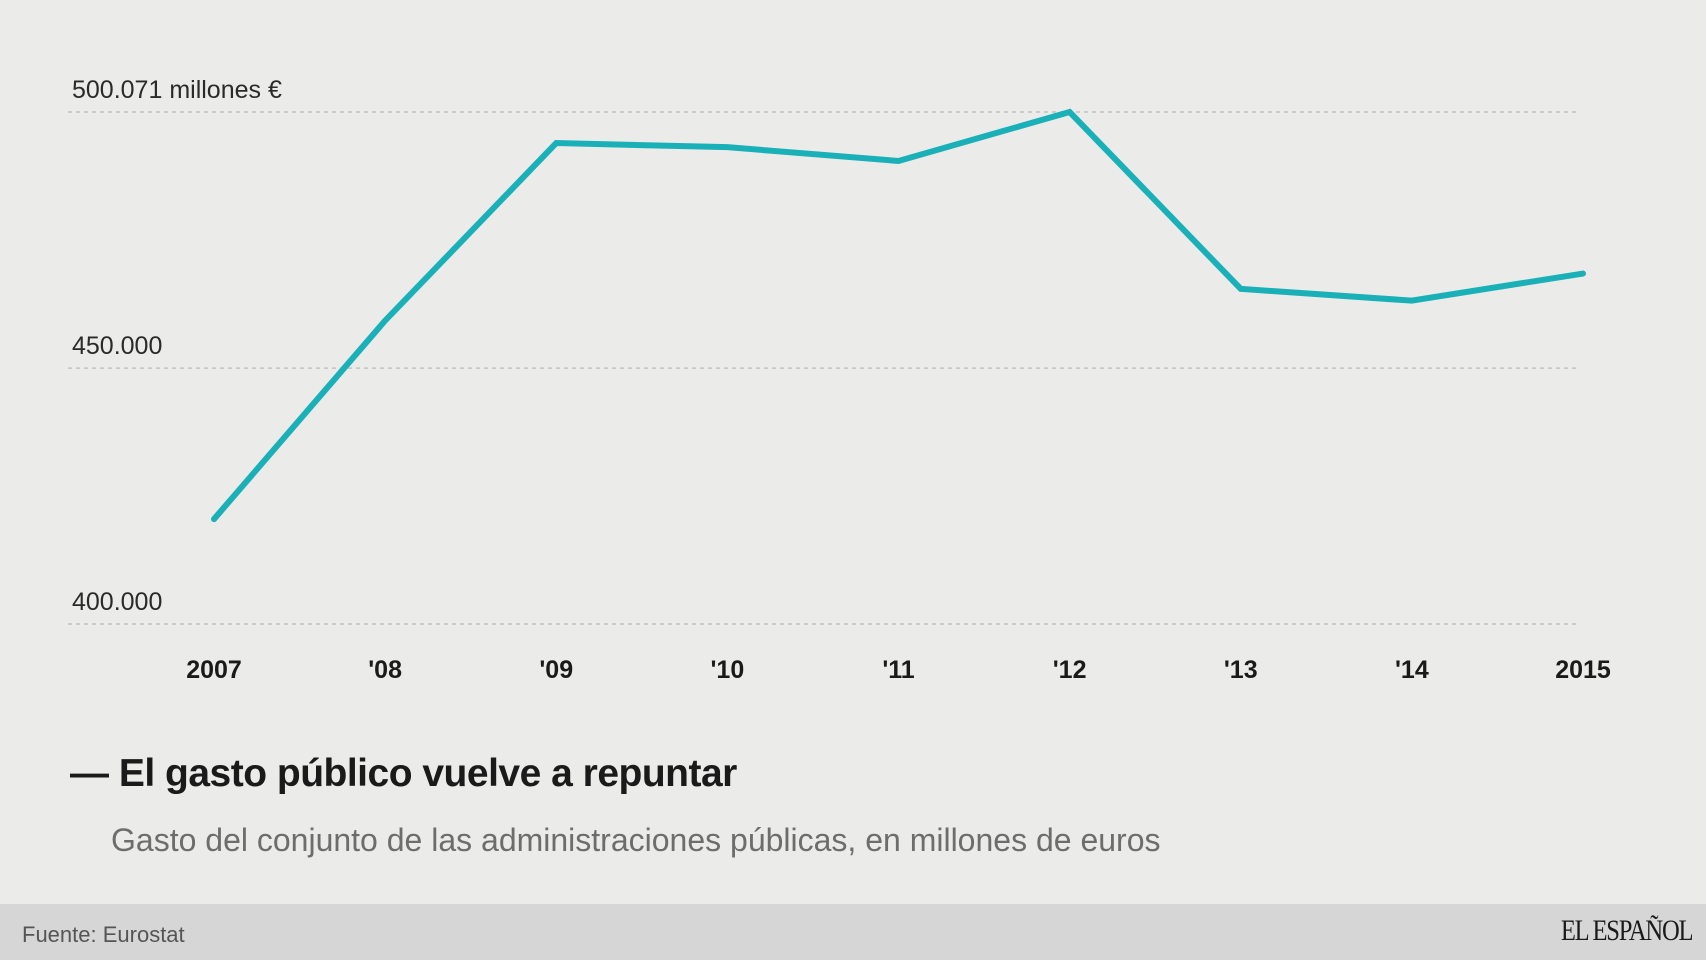 The width and height of the screenshot is (1706, 960). I want to click on x-tick-label: '13, so click(1241, 670).